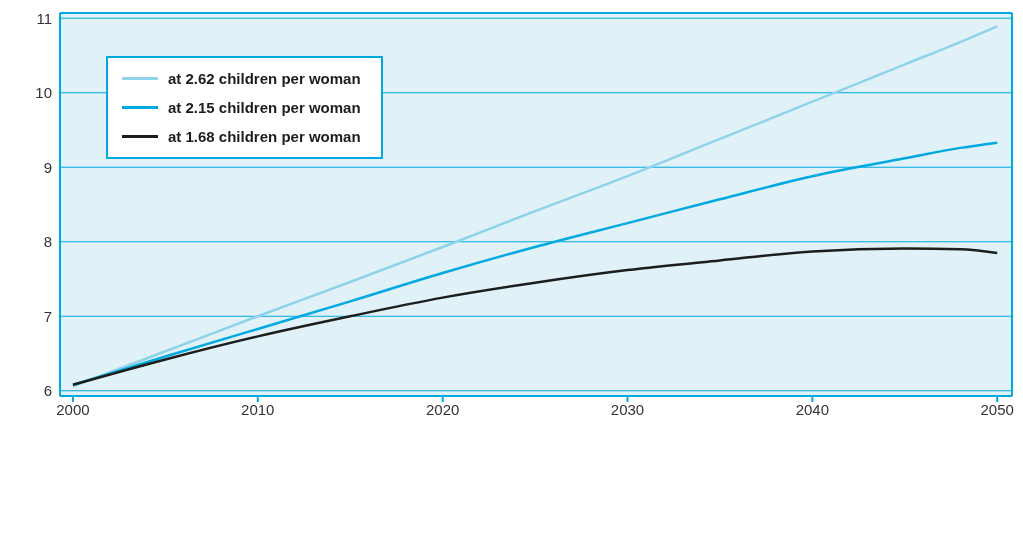  What do you see at coordinates (47, 316) in the screenshot?
I see `y-tick-label: 7` at bounding box center [47, 316].